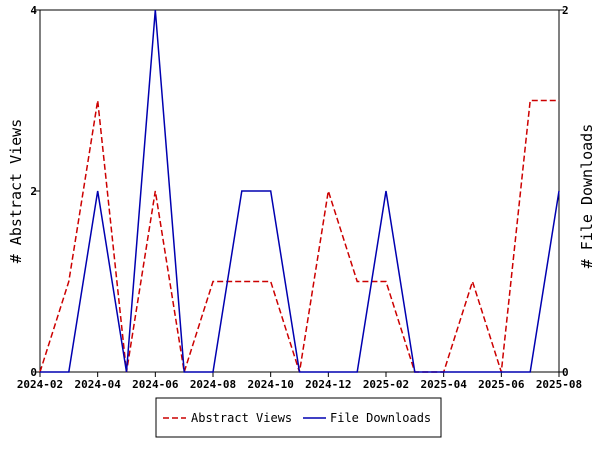 The height and width of the screenshot is (450, 600). Describe the element at coordinates (501, 384) in the screenshot. I see `x-tick-label: 2025-06` at that location.